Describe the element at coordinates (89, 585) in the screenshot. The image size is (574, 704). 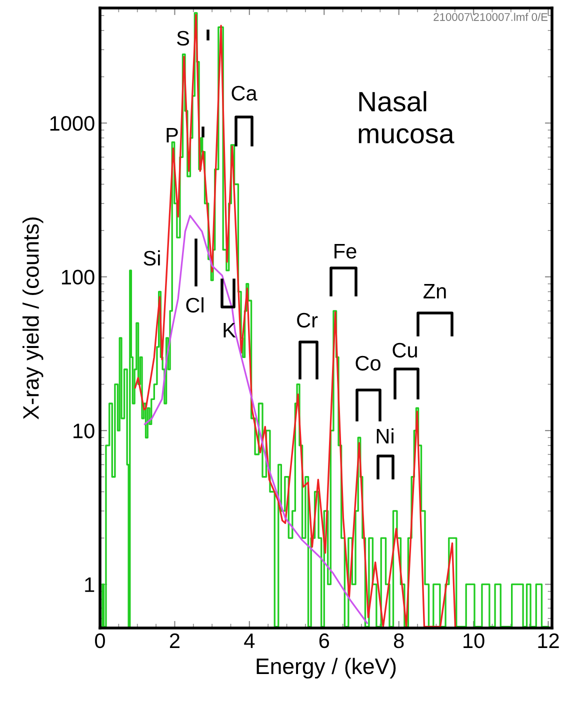
I see `y-tick-label: 1` at that location.